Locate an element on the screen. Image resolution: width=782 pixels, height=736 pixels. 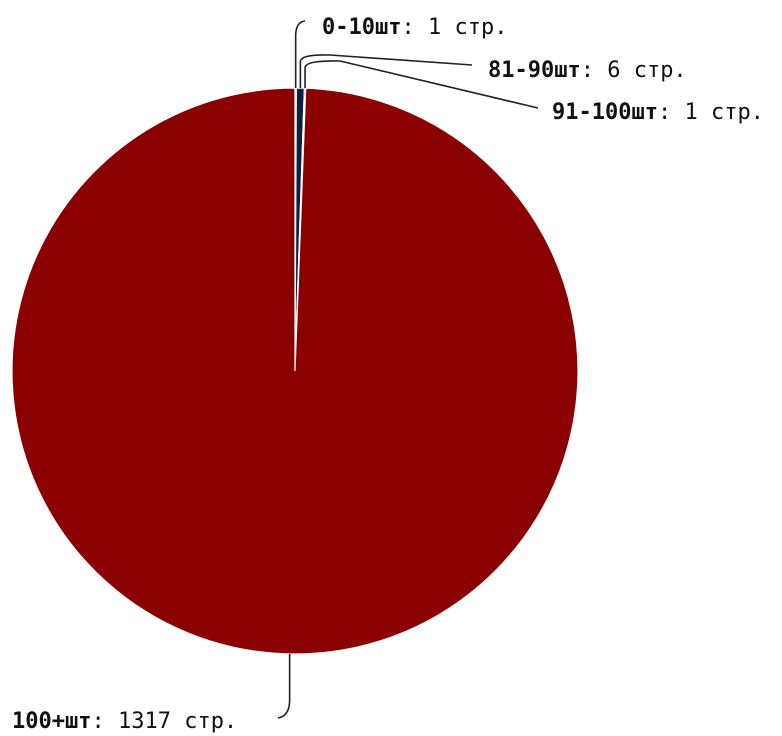
slice-label-2: 91-100шт: 1 стр. is located at coordinates (658, 112).